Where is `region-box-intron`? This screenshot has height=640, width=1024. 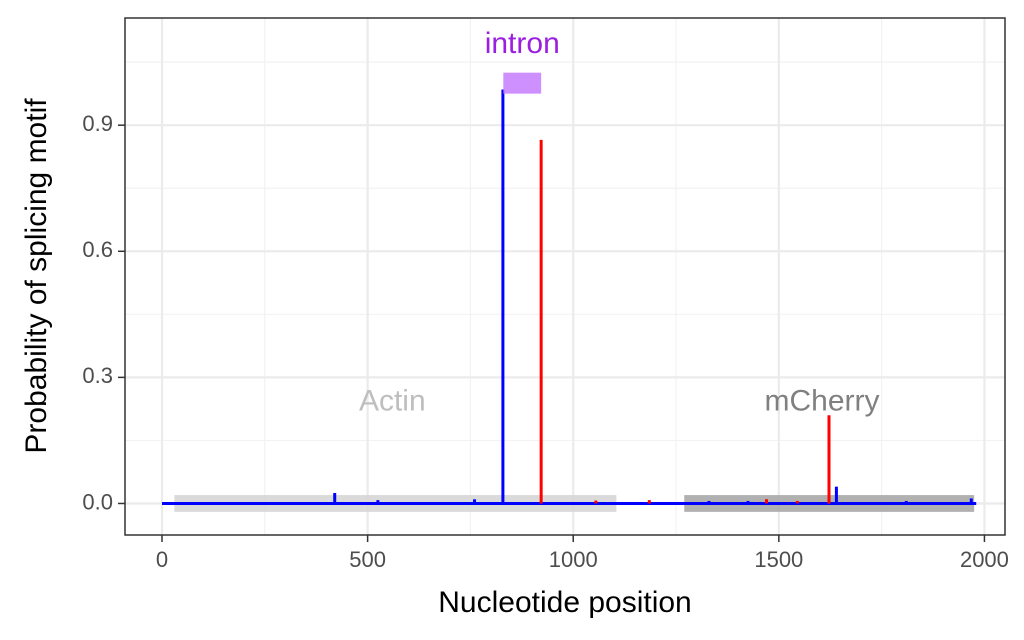 region-box-intron is located at coordinates (522, 83).